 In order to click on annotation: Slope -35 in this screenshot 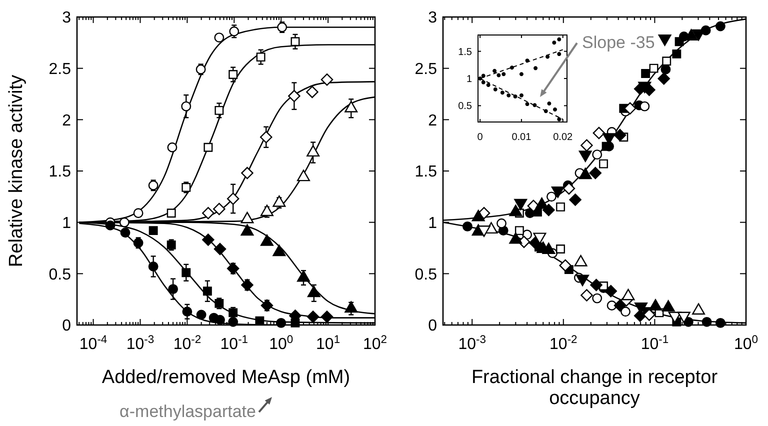, I will do `click(618, 42)`.